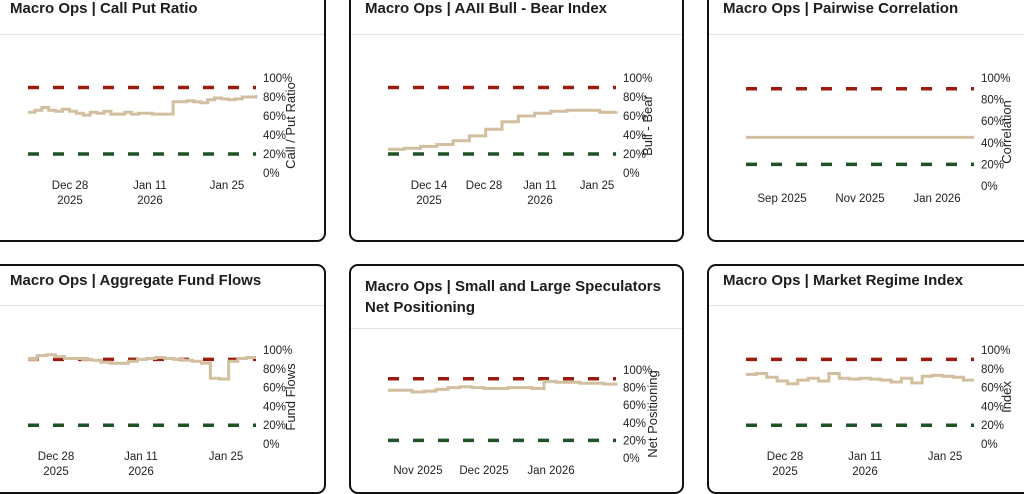 The image size is (1024, 494). Describe the element at coordinates (483, 471) in the screenshot. I see `x-tick-label: Dec 2025` at that location.